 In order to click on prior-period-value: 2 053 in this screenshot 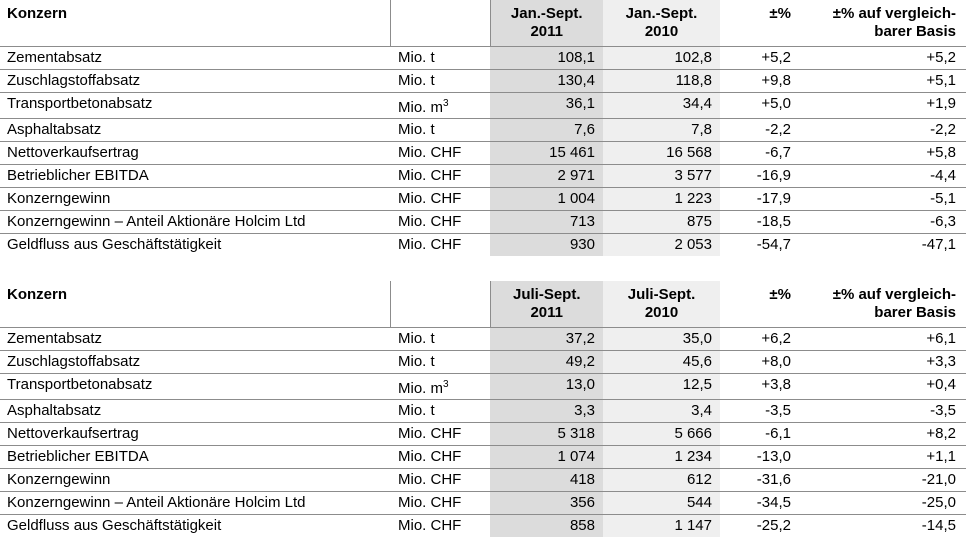, I will do `click(661, 244)`.